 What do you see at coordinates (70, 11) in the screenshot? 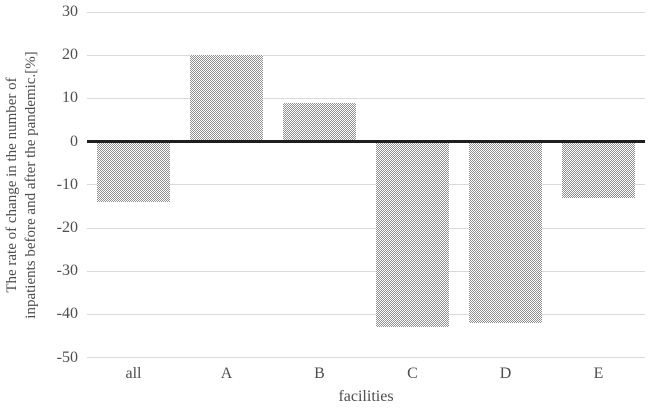
I see `y-tick-label-30: 30` at bounding box center [70, 11].